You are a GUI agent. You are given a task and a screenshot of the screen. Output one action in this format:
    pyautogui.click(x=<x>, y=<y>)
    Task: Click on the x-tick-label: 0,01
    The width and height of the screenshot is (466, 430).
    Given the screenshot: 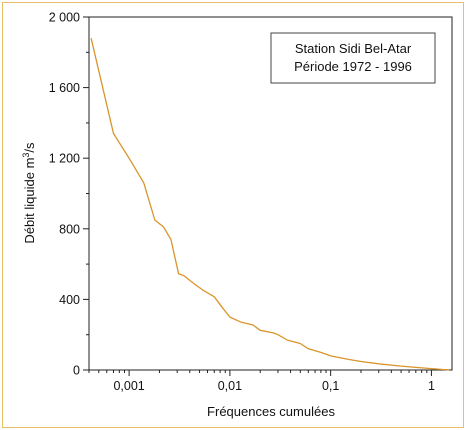 What is the action you would take?
    pyautogui.click(x=230, y=386)
    